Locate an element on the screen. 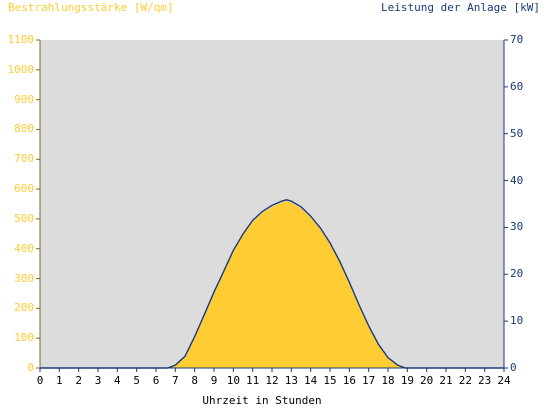 Image resolution: width=544 pixels, height=408 pixels. left-y-tick-label: 1100 is located at coordinates (21, 39).